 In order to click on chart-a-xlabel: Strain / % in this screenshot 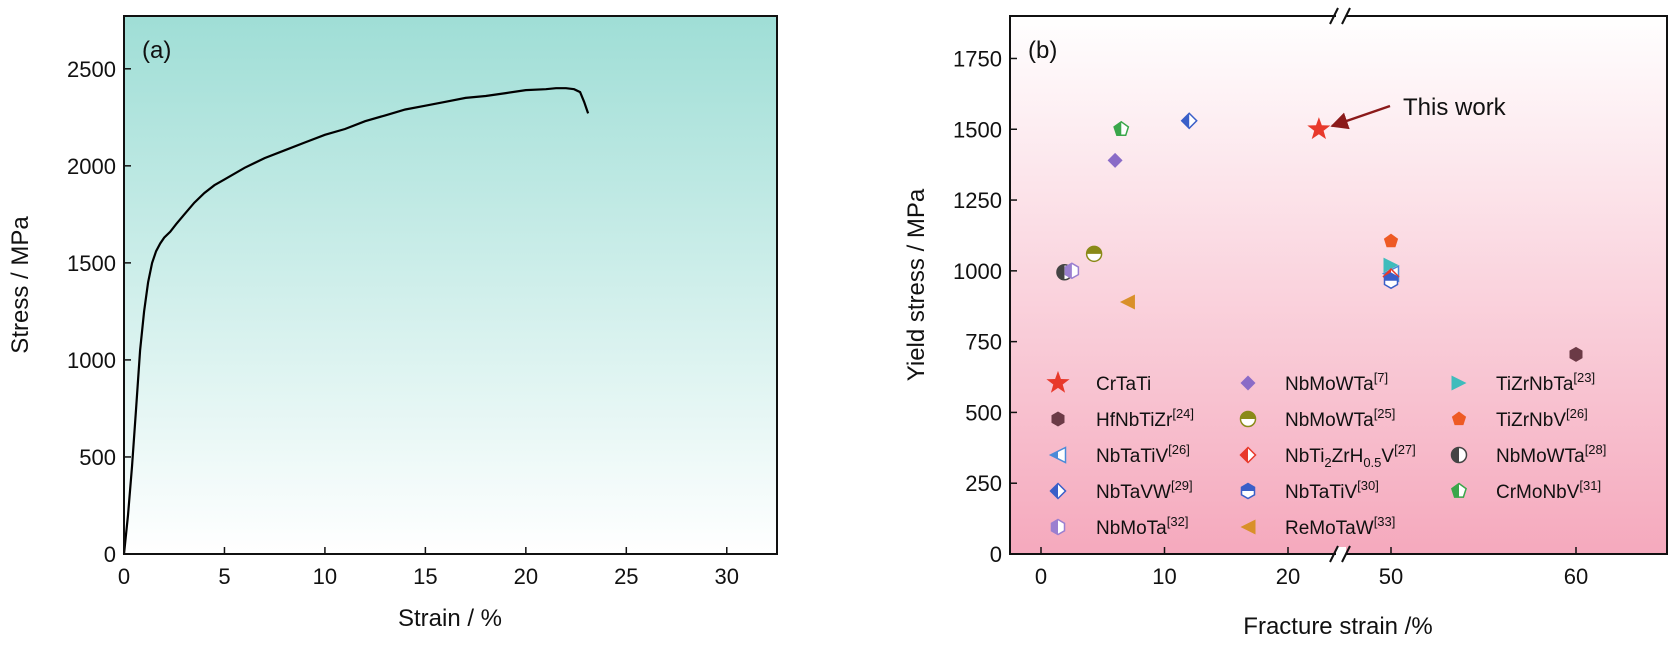, I will do `click(450, 618)`.